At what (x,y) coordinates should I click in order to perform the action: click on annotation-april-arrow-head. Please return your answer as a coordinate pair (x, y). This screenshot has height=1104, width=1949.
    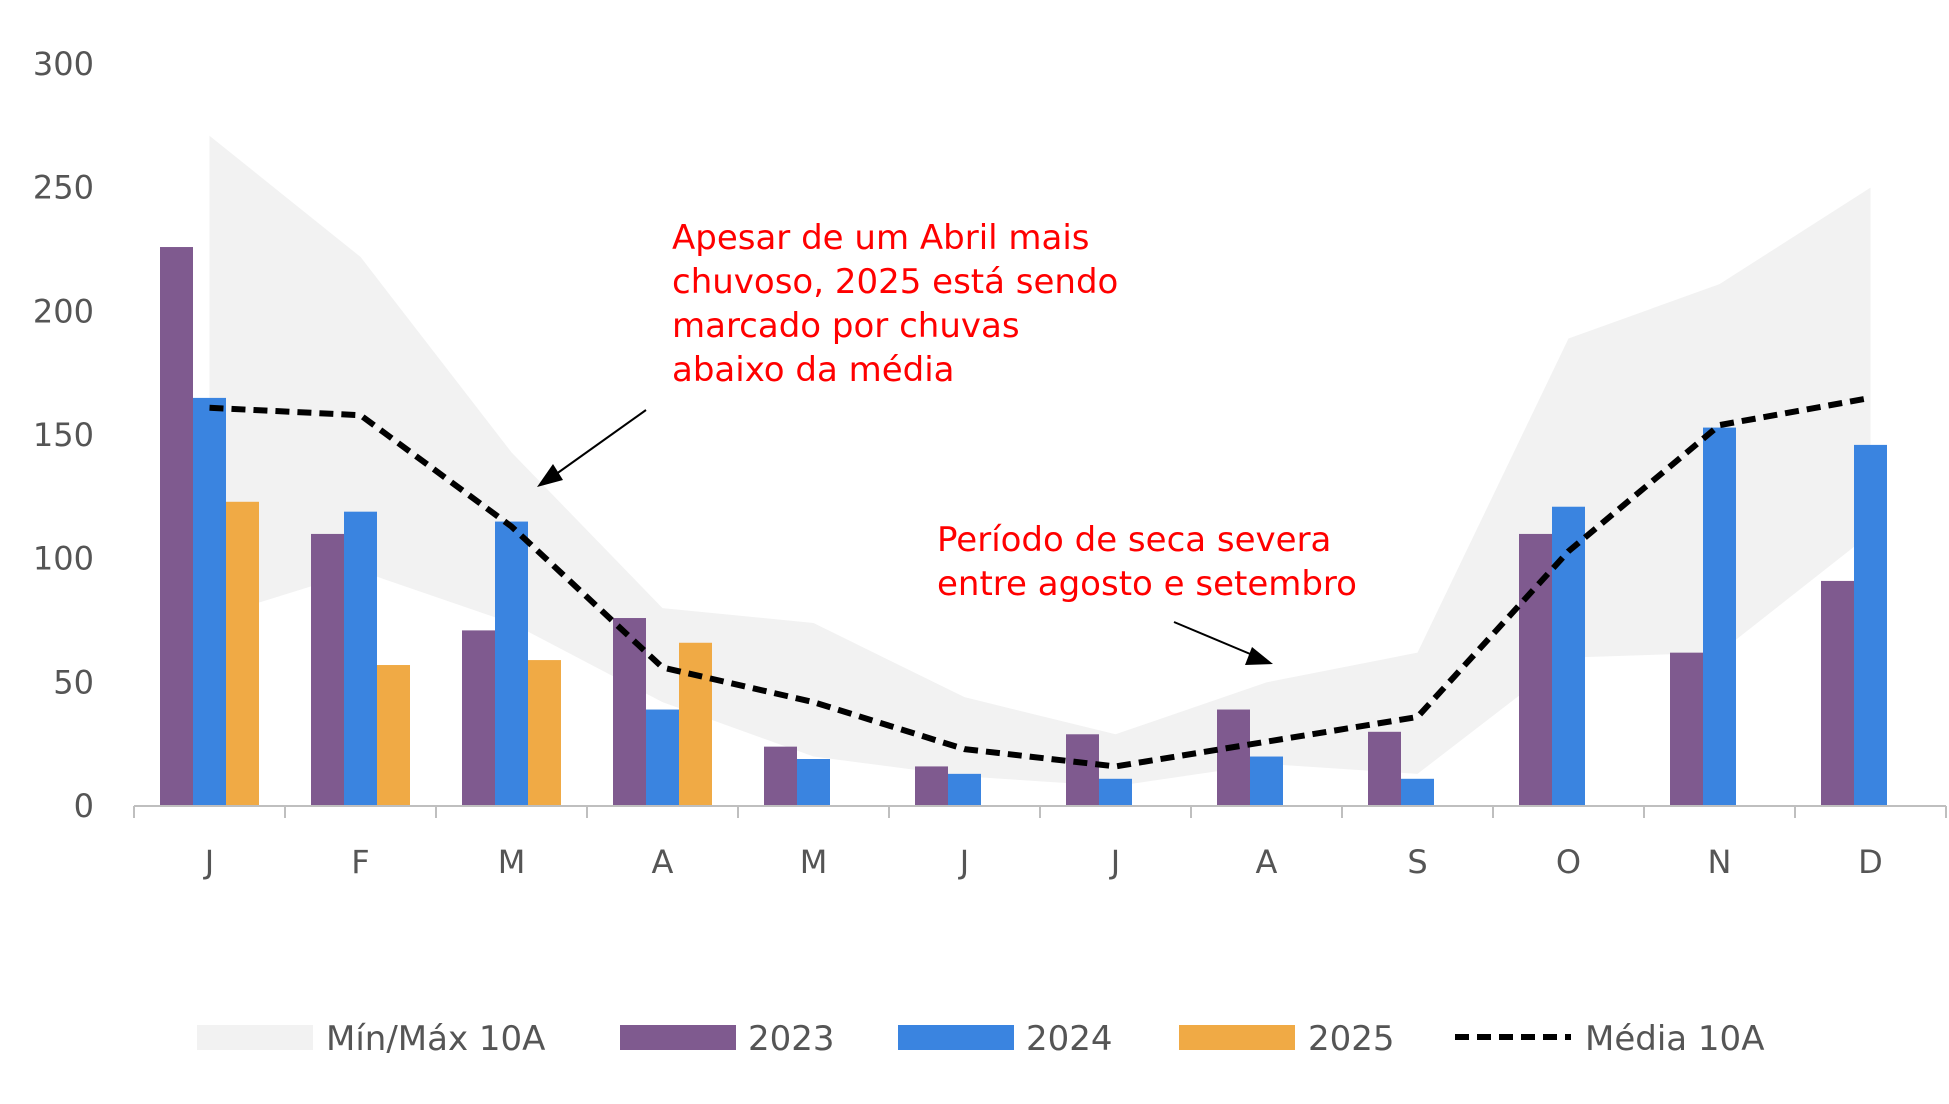
    Looking at the image, I should click on (550, 475).